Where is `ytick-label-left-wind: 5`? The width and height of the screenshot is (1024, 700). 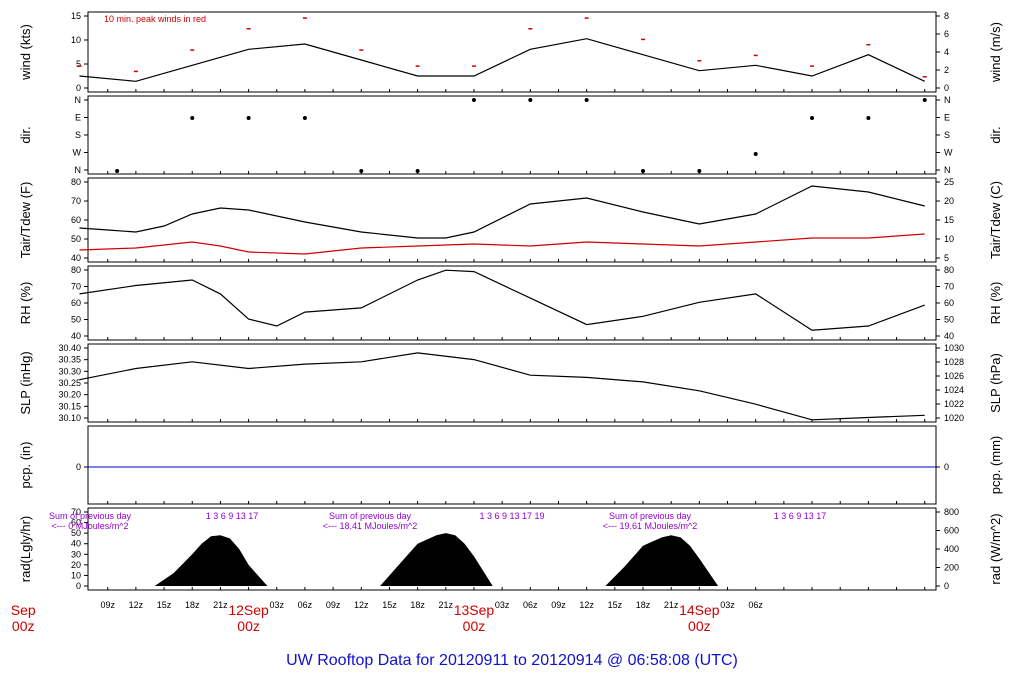
ytick-label-left-wind: 5 is located at coordinates (78, 64).